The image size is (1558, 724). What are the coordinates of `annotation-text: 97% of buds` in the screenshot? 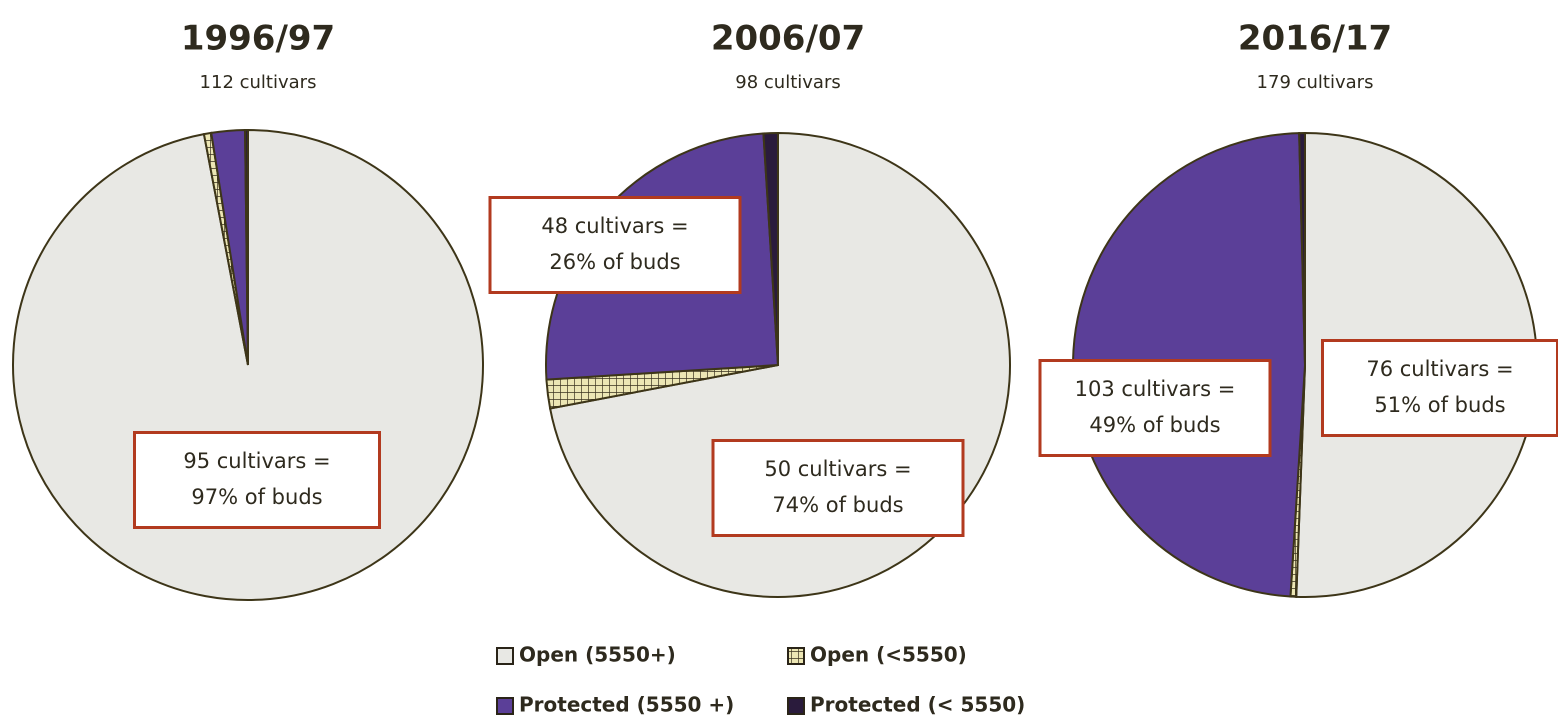 It's located at (256, 497).